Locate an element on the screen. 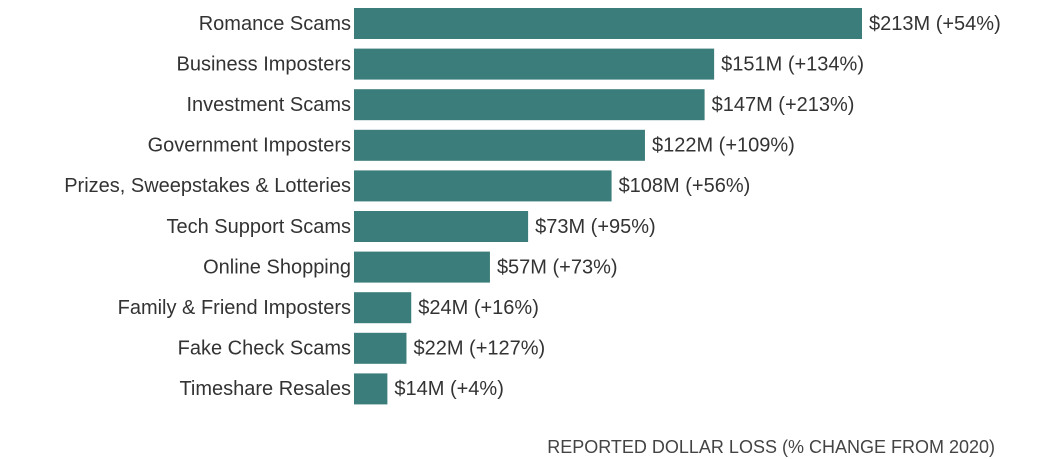 This screenshot has width=1037, height=459. category-label: Tech Support Scams is located at coordinates (258, 227).